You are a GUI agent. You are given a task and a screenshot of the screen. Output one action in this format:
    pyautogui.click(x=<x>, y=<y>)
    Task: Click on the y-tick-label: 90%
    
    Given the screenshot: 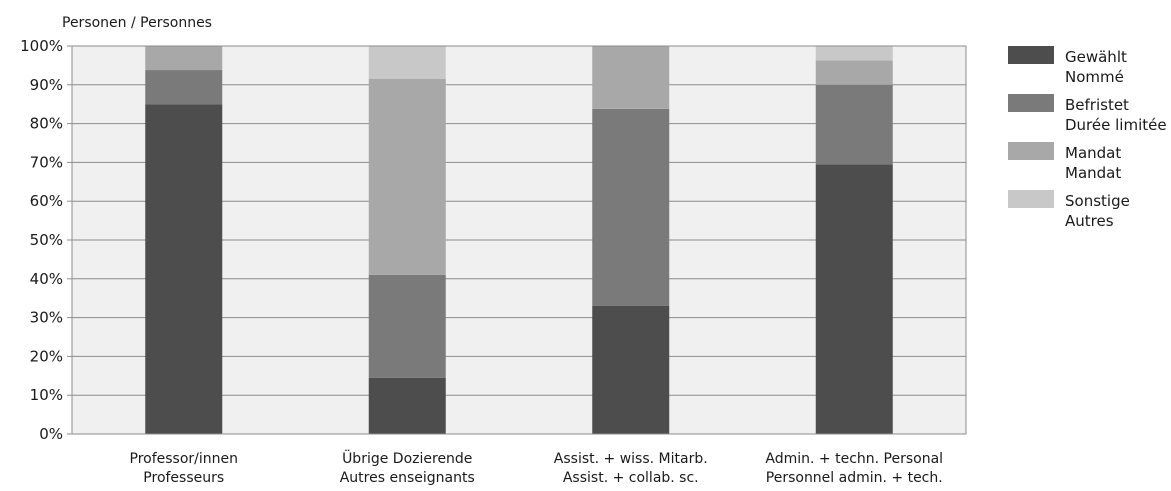 What is the action you would take?
    pyautogui.click(x=46, y=85)
    